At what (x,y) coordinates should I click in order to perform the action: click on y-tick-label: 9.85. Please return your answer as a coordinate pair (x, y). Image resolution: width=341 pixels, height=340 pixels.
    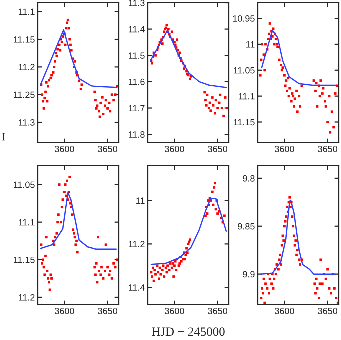
    Looking at the image, I should click on (246, 226).